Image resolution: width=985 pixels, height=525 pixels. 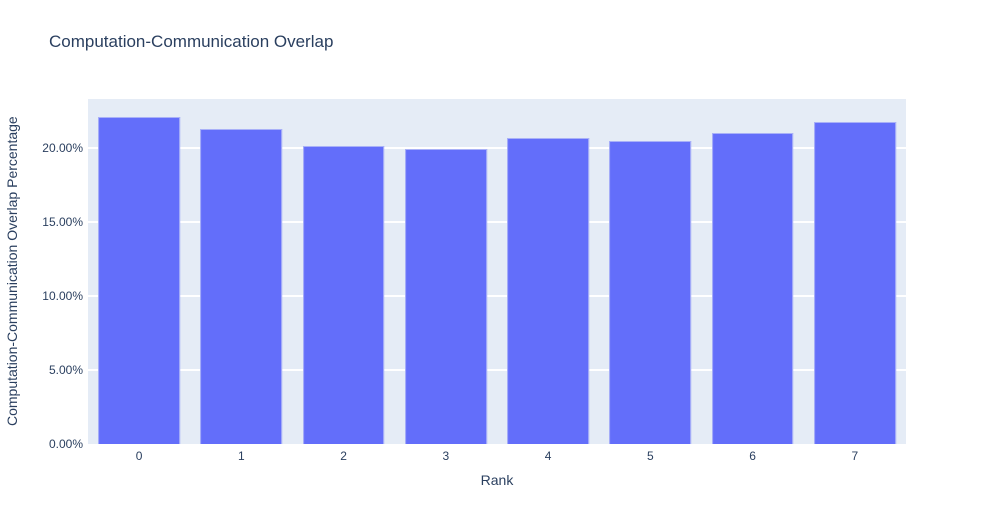 I want to click on x-axis-title: Rank, so click(x=497, y=480).